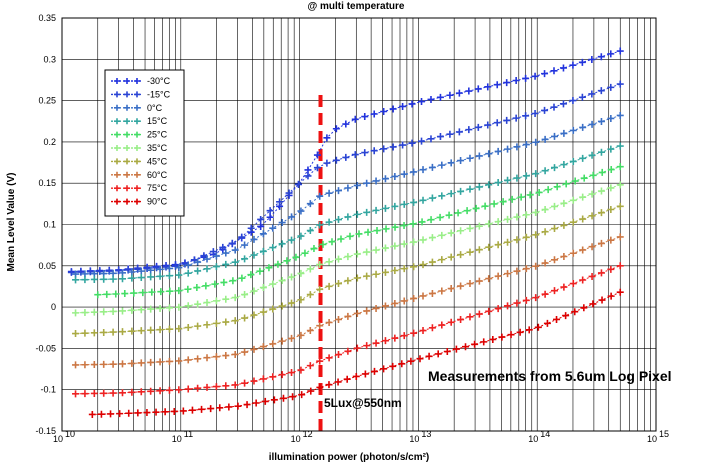  Describe the element at coordinates (137, 108) in the screenshot. I see `legend-item: 0°C` at that location.